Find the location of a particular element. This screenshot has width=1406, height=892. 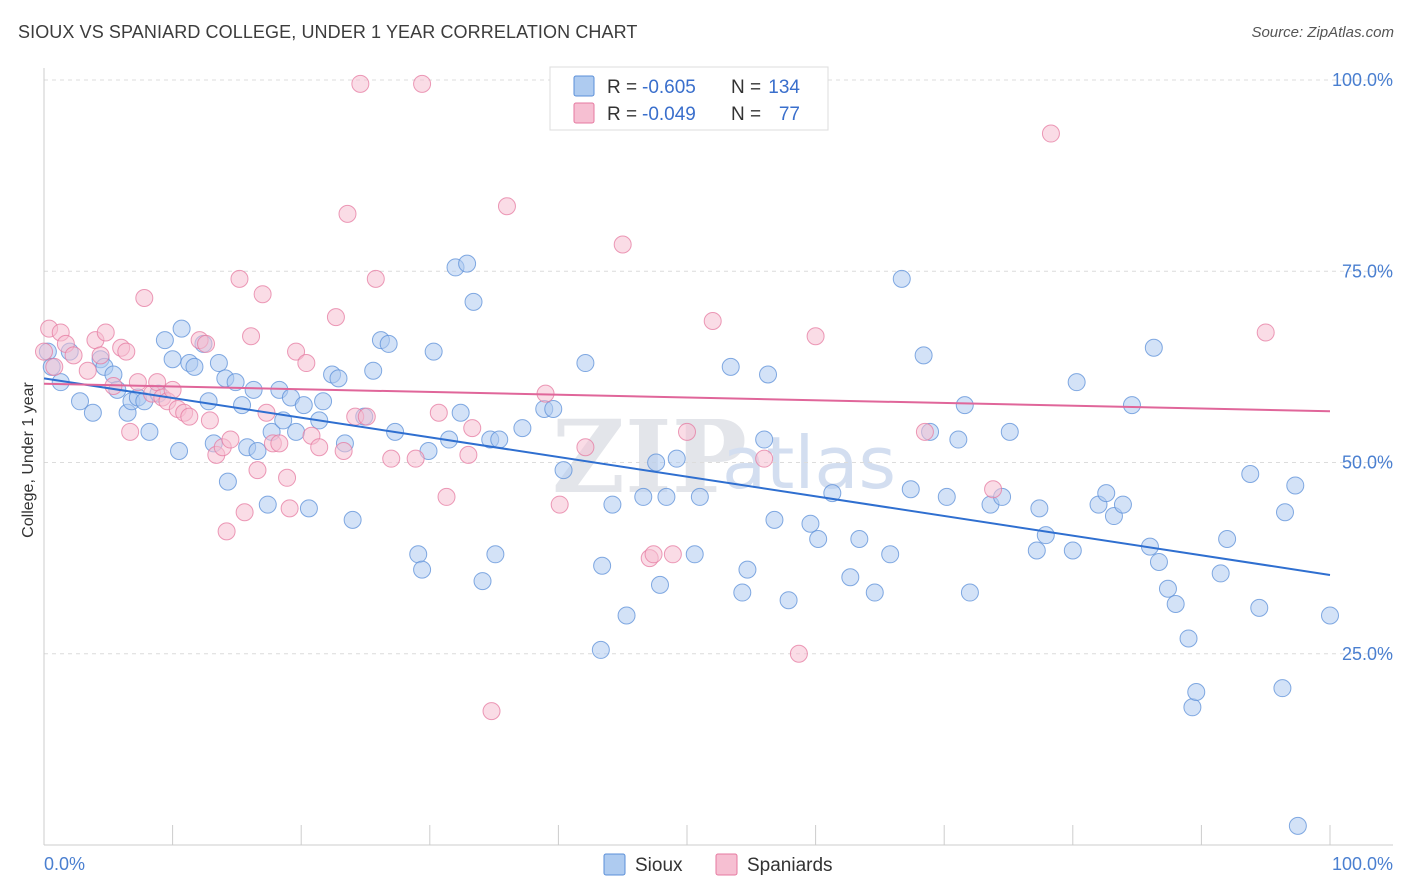

y-tick-label-1: 75.0% is located at coordinates (1367, 271).